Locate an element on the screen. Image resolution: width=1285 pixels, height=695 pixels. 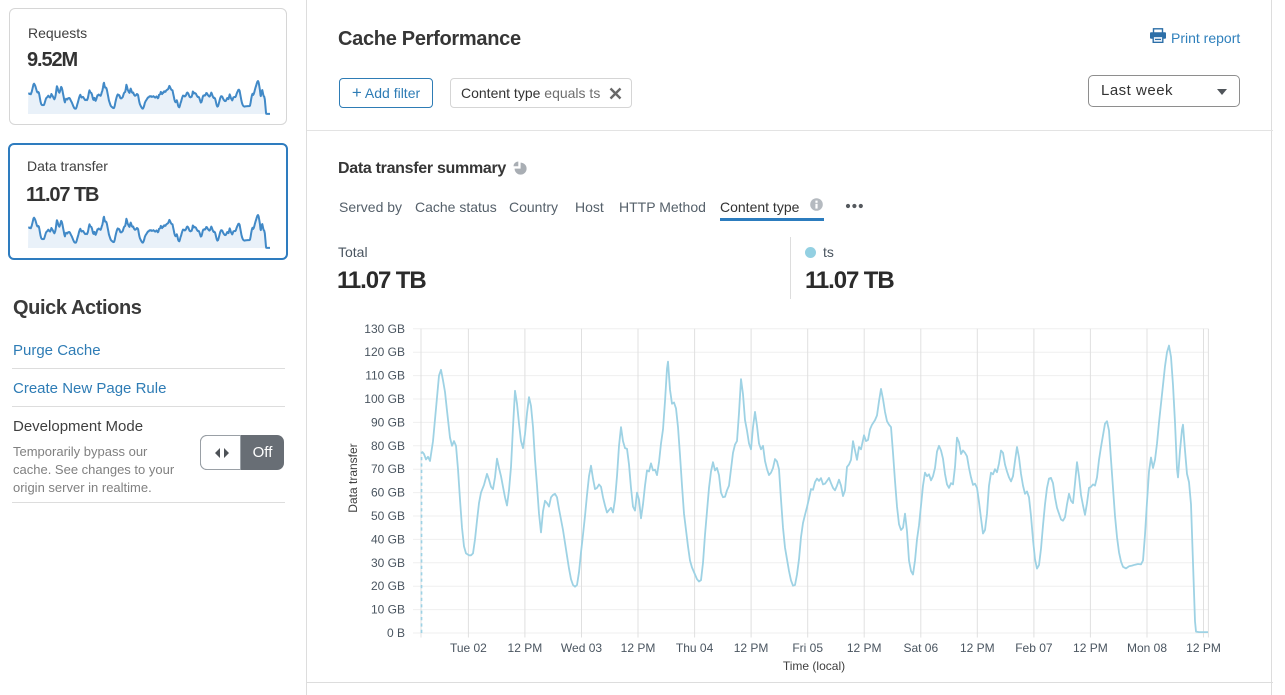
svg-text: 70 GB is located at coordinates (388, 469).